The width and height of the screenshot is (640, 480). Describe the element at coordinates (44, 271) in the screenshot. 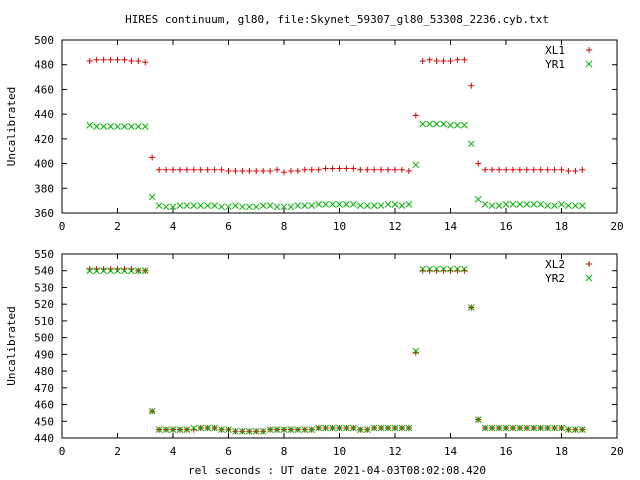

I see `y-tick-label: 540` at that location.